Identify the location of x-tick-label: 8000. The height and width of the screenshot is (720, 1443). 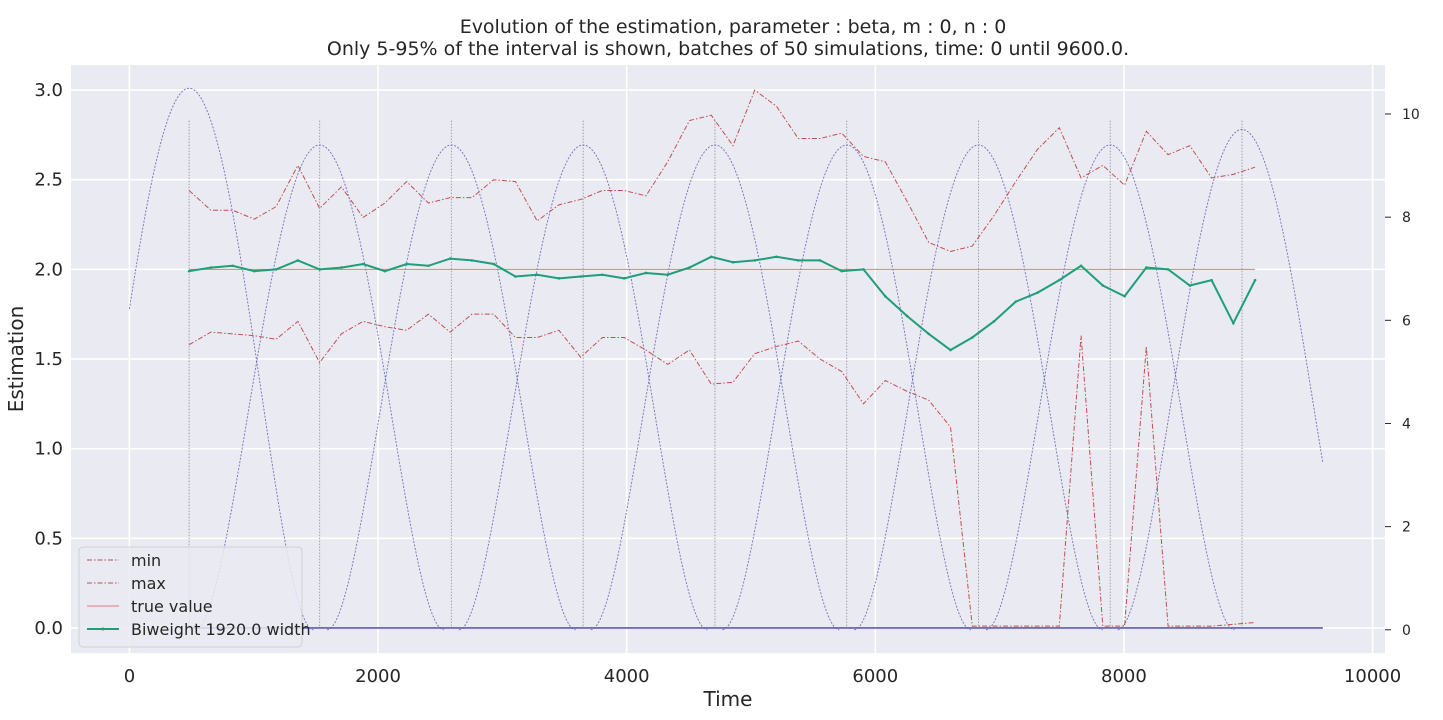
(1124, 676).